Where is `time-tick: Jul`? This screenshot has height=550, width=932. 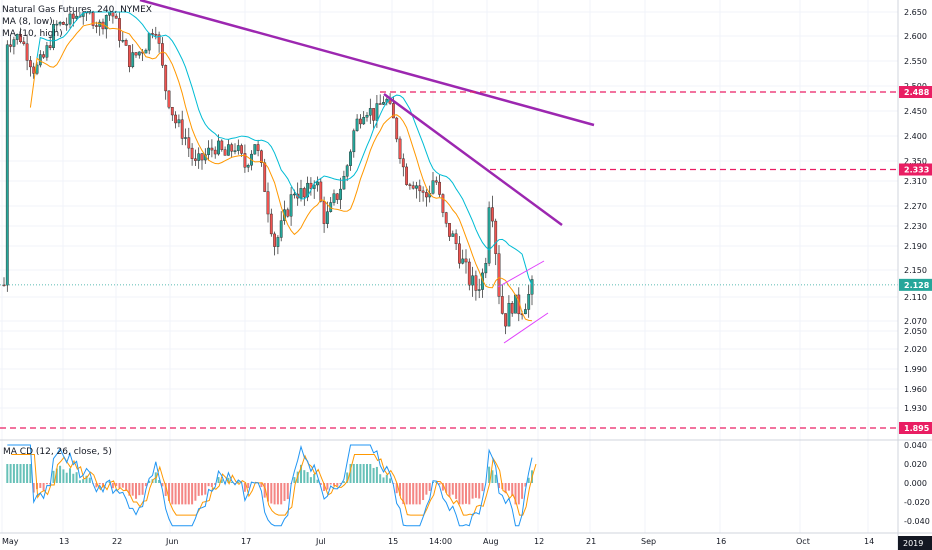
time-tick: Jul is located at coordinates (320, 541).